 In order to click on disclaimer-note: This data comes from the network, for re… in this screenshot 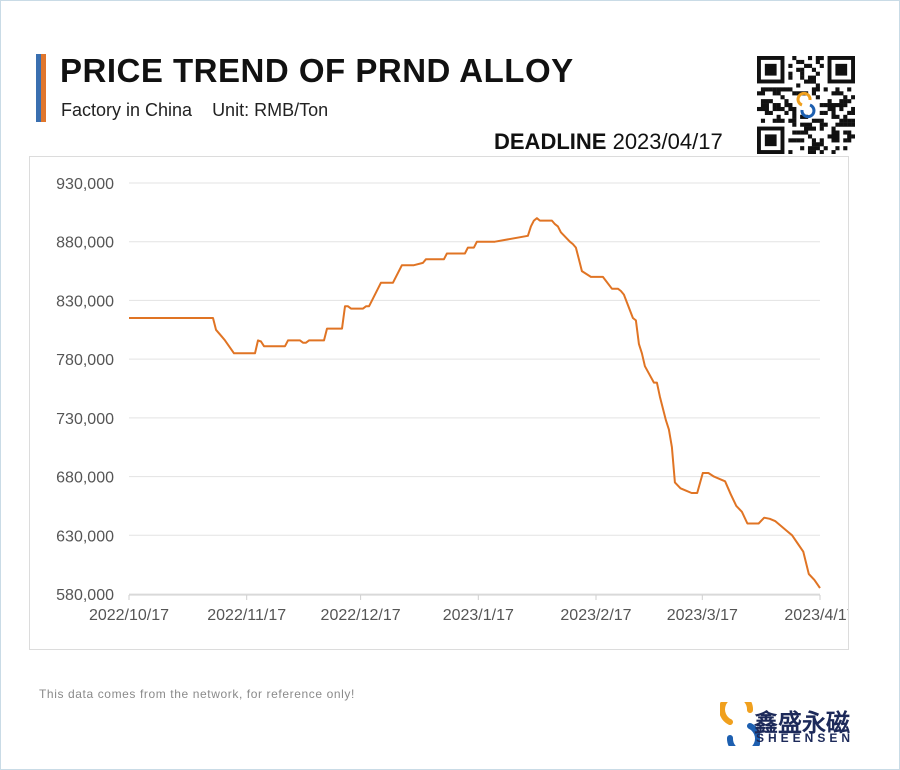, I will do `click(197, 694)`.